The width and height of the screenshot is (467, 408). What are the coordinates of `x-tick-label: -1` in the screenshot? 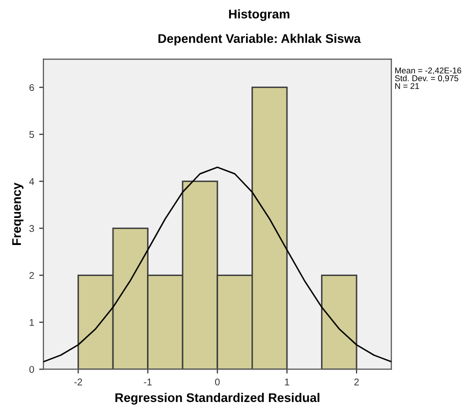 It's located at (148, 382).